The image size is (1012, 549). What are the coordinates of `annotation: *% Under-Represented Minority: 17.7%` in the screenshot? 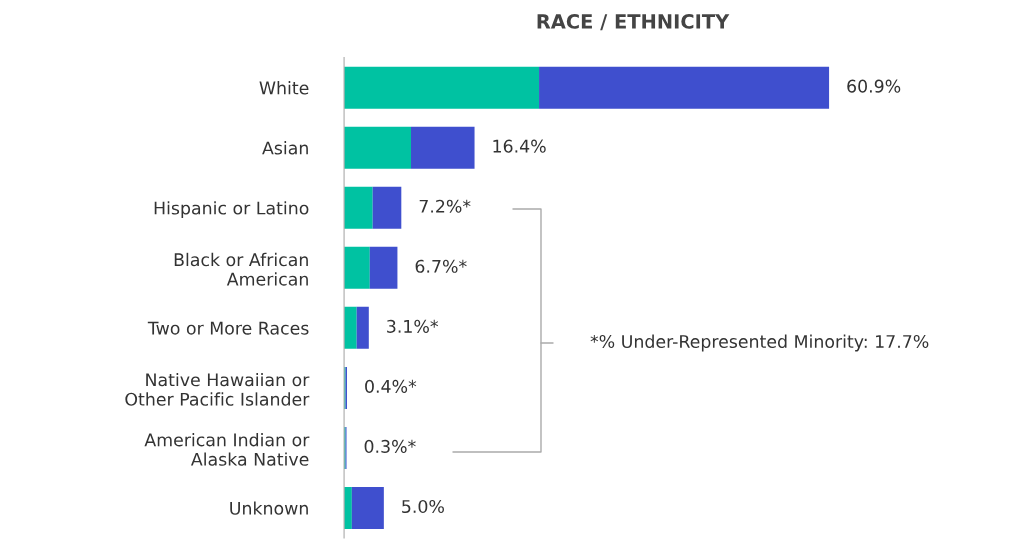 It's located at (759, 343).